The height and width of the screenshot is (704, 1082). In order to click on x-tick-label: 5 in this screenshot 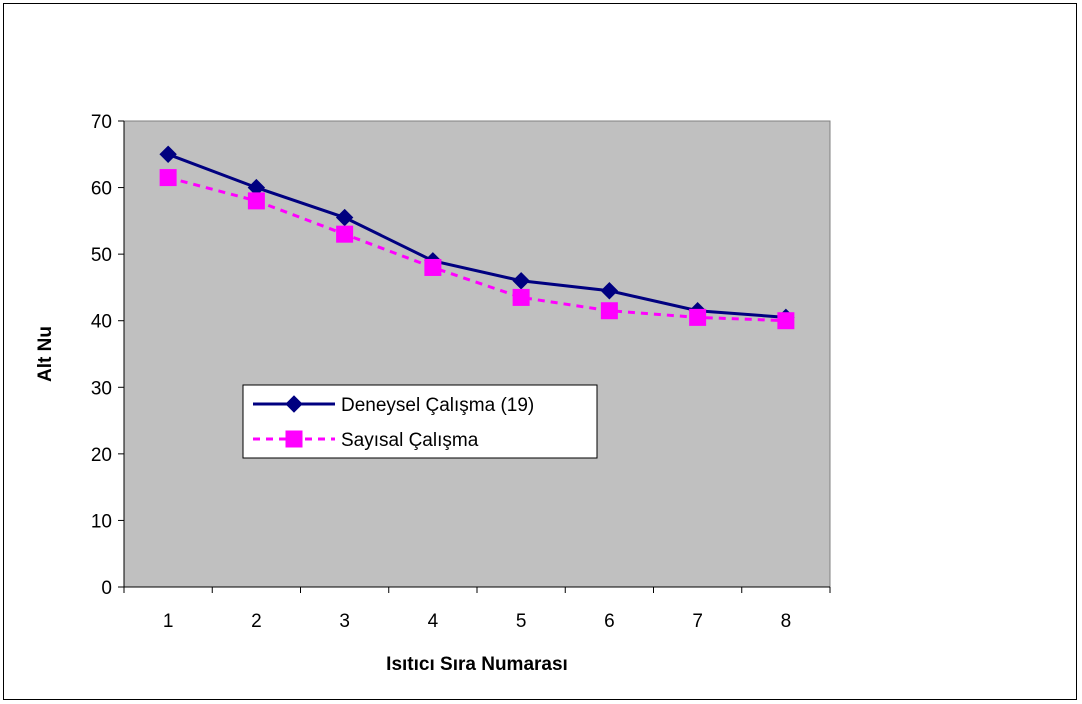, I will do `click(521, 621)`.